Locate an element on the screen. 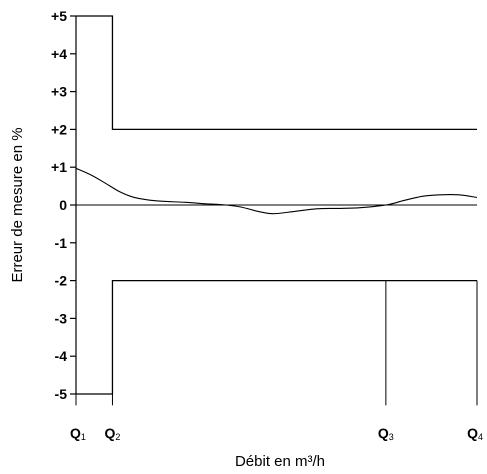  y-tick-label: -5 is located at coordinates (61, 394).